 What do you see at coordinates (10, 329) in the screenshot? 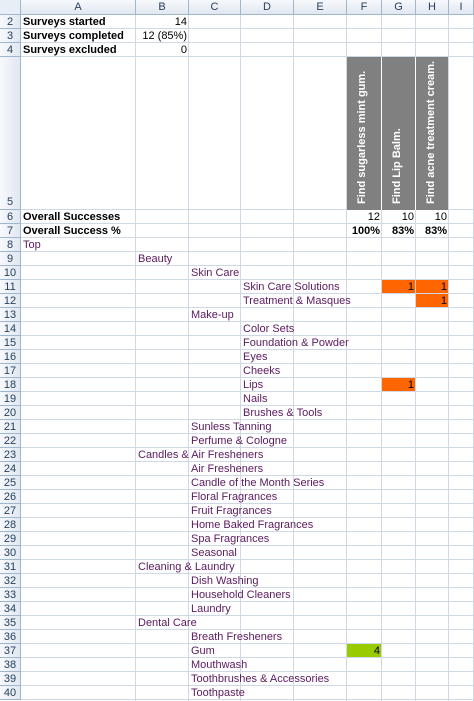
I see `row-header: 14` at bounding box center [10, 329].